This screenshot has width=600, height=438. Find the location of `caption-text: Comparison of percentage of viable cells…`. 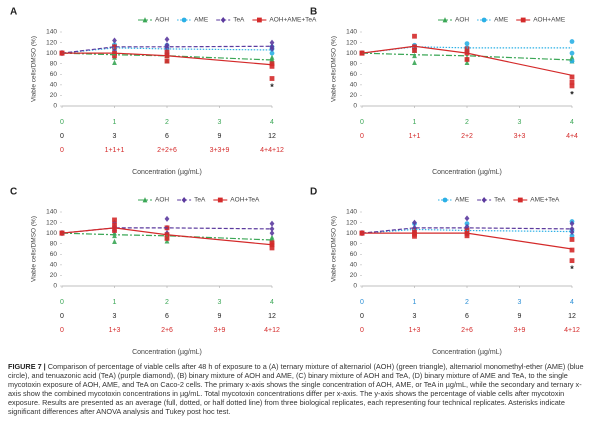

caption-text: Comparison of percentage of viable cells… is located at coordinates (296, 389).